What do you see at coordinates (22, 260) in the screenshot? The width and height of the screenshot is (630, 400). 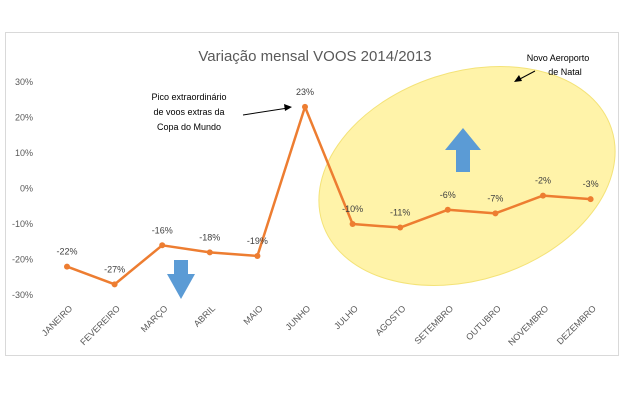 I see `y-tick-label: -20%` at bounding box center [22, 260].